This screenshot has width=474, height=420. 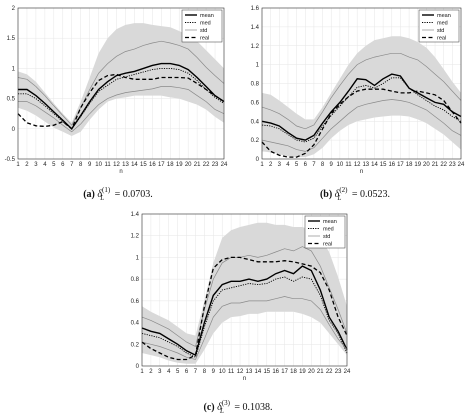 I want to click on x-tick-label: 1, so click(x=18, y=165).